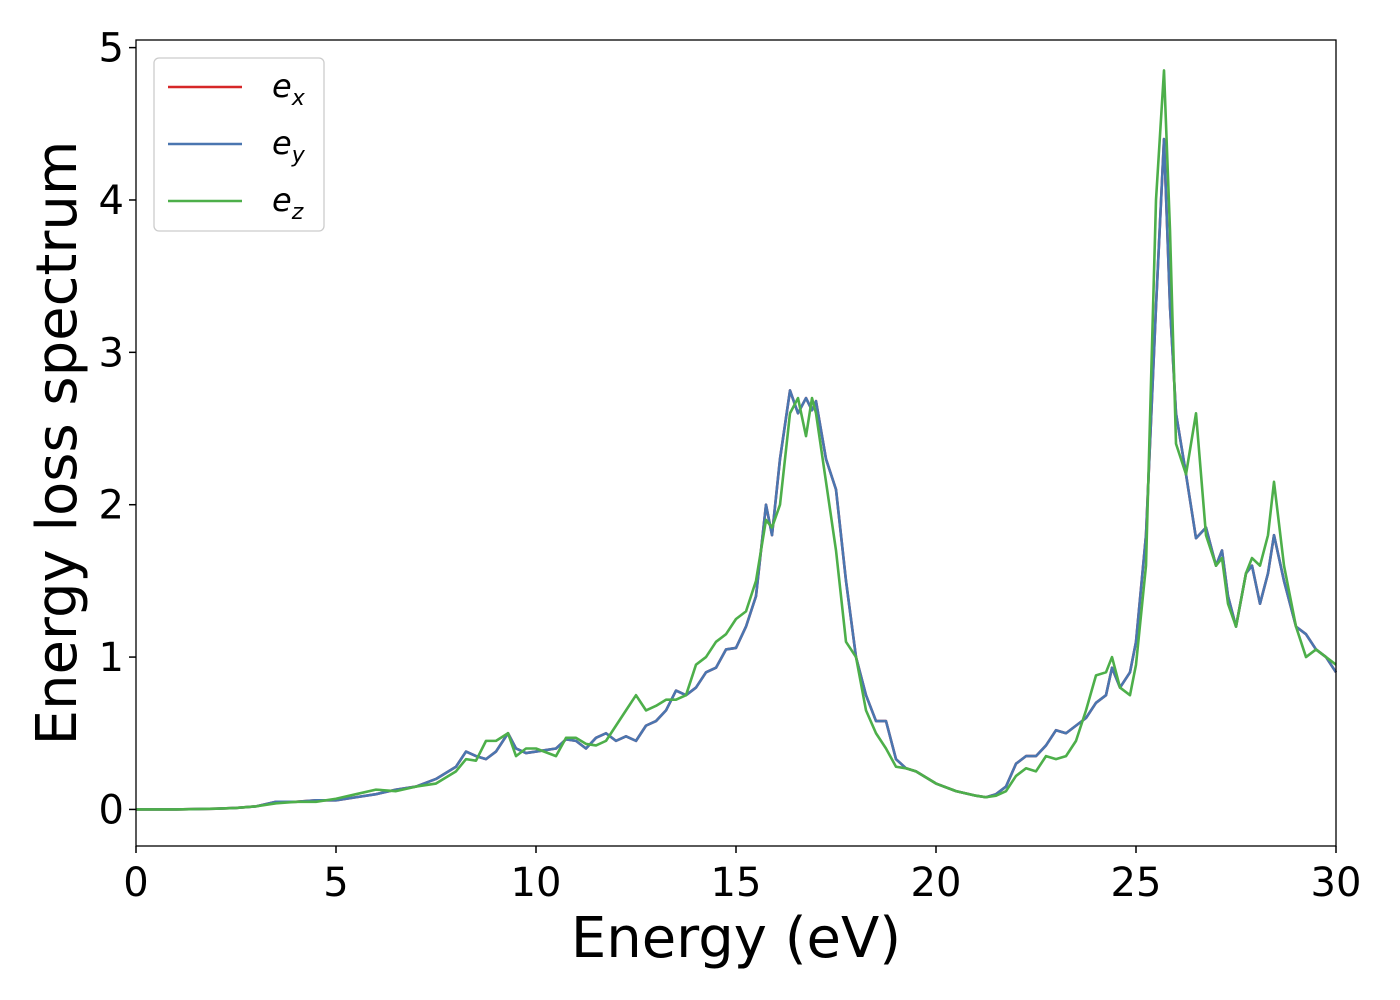 Image resolution: width=1400 pixels, height=1000 pixels. Describe the element at coordinates (111, 810) in the screenshot. I see `y-tick-label: 0` at that location.